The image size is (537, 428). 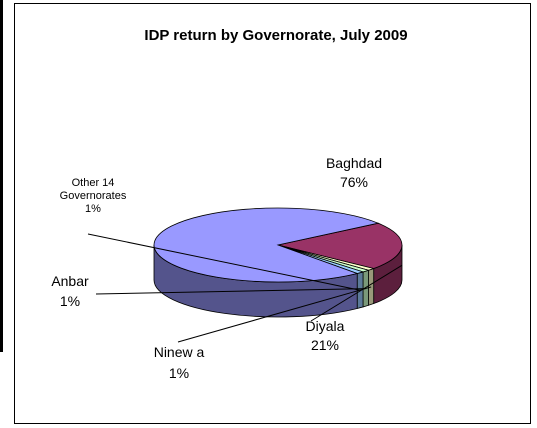 What do you see at coordinates (354, 163) in the screenshot?
I see `label-baghdad-line-0: Baghdad` at bounding box center [354, 163].